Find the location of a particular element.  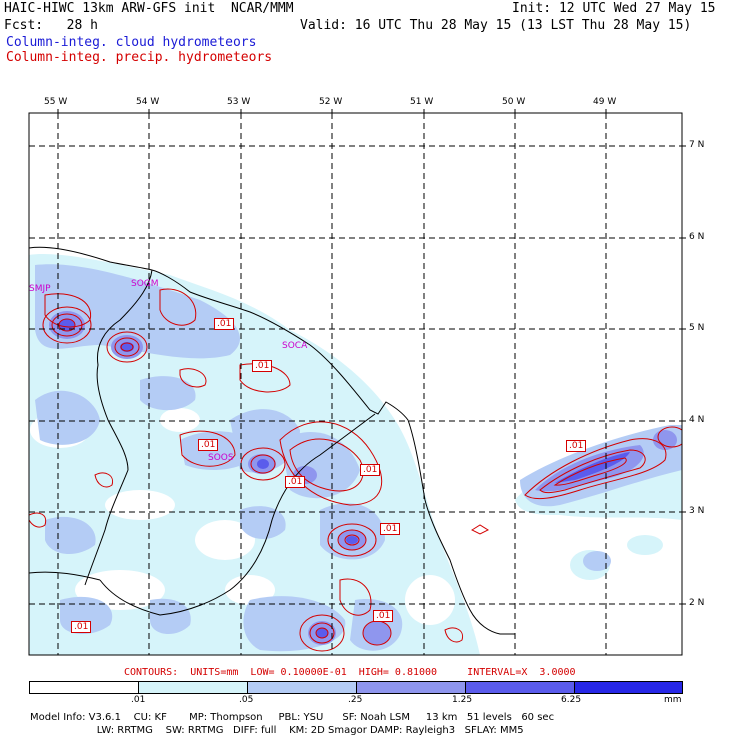

colorbar is located at coordinates (356, 687).